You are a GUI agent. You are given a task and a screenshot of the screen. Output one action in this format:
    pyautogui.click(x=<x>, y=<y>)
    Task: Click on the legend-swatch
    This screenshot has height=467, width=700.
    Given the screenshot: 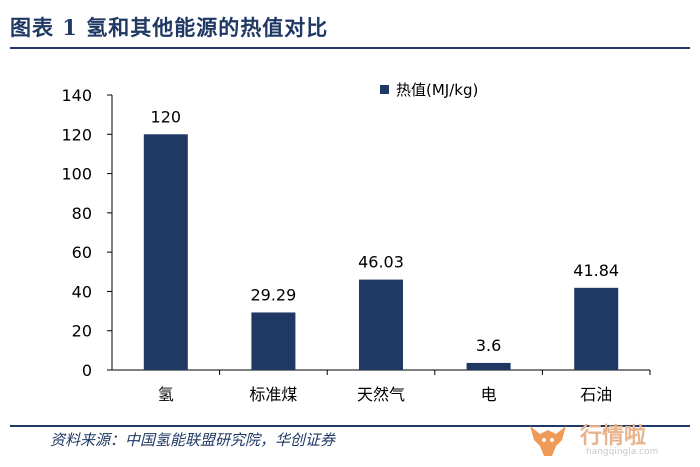 What is the action you would take?
    pyautogui.click(x=384, y=89)
    